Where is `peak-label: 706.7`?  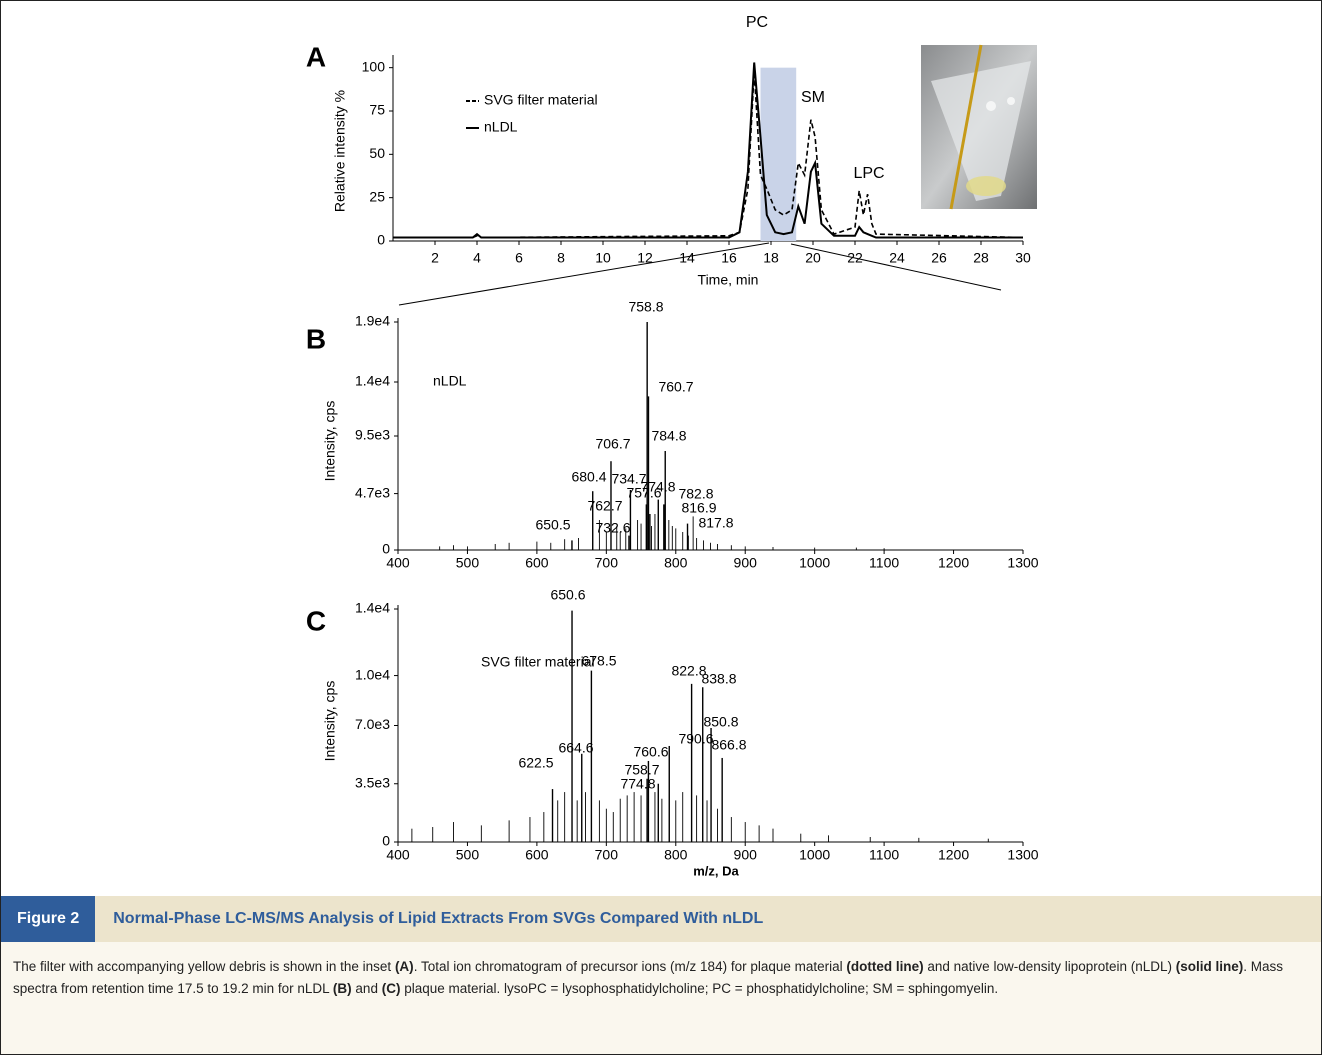
peak-label: 706.7 is located at coordinates (612, 444).